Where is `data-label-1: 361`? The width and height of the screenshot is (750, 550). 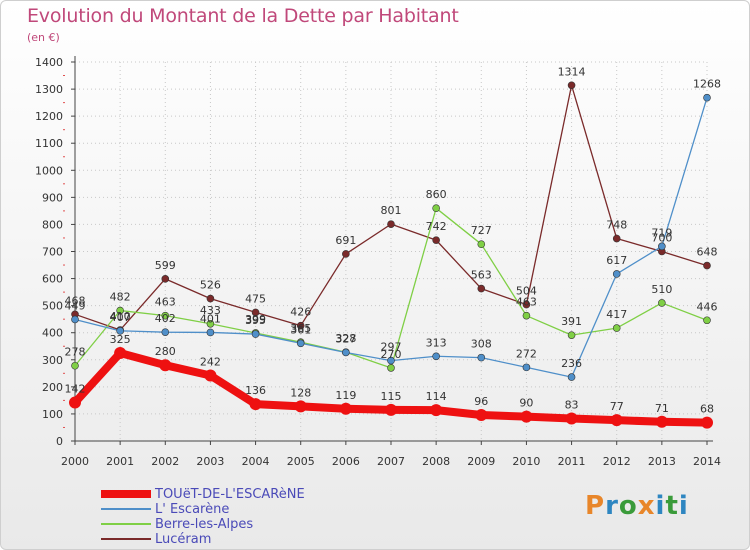 data-label-1: 361 is located at coordinates (300, 329).